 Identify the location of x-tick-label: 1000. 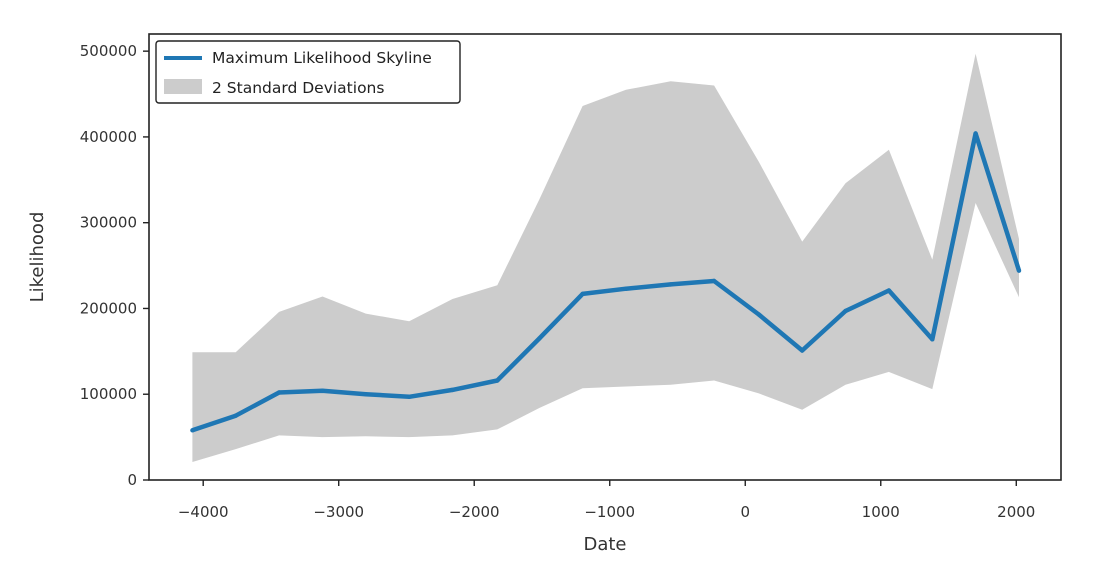
(881, 512).